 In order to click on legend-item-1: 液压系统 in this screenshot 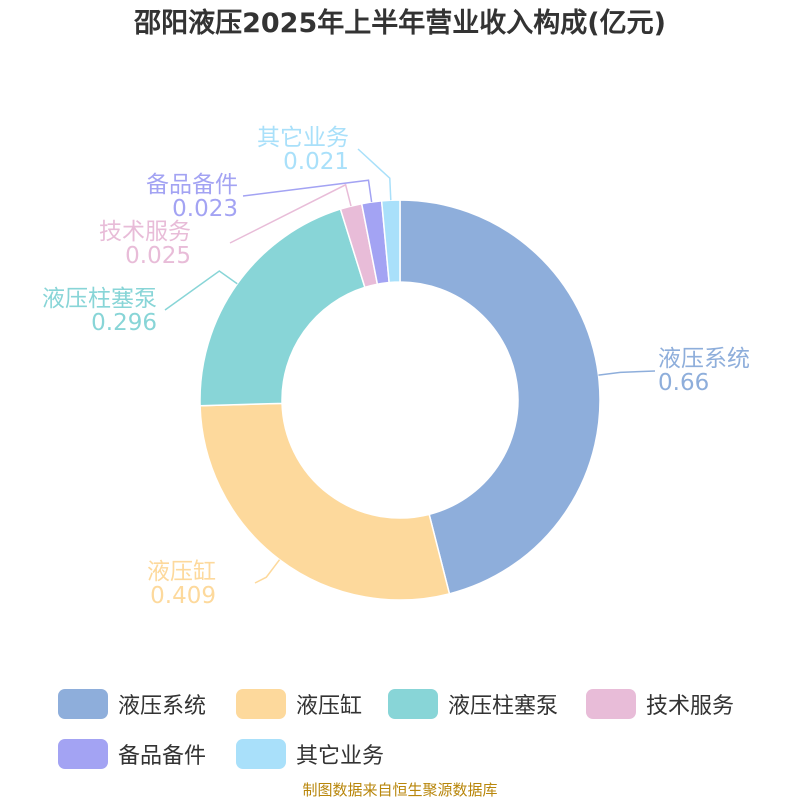, I will do `click(132, 704)`.